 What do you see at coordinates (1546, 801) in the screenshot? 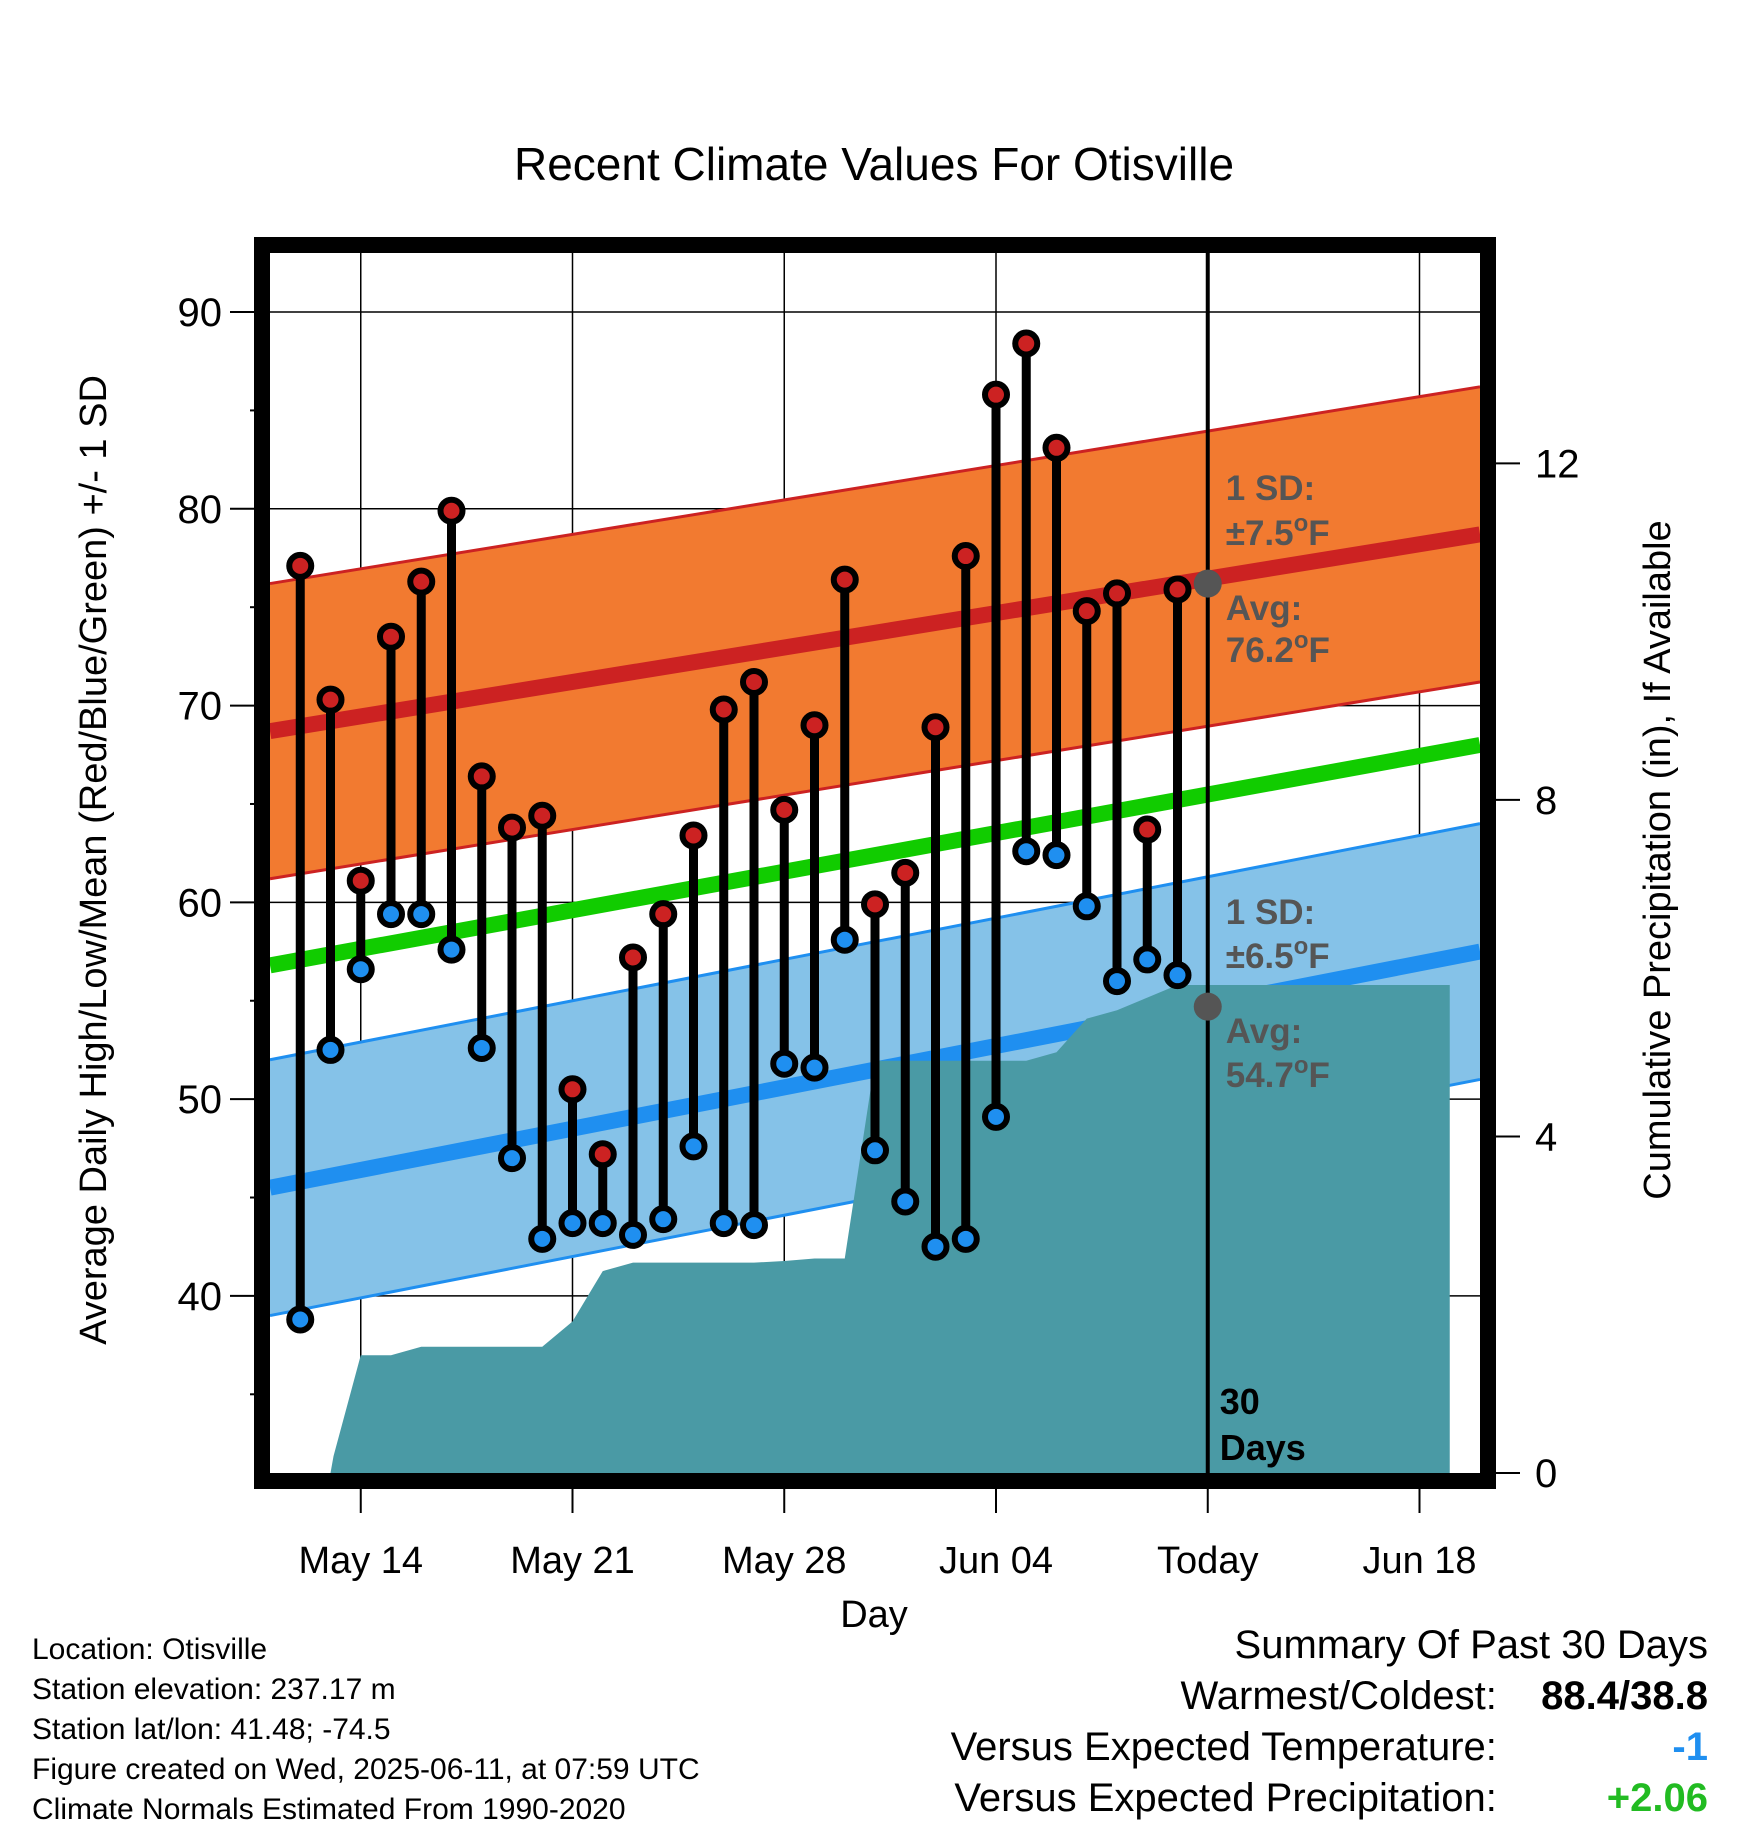
I see `y2-tick-label: 8` at bounding box center [1546, 801].